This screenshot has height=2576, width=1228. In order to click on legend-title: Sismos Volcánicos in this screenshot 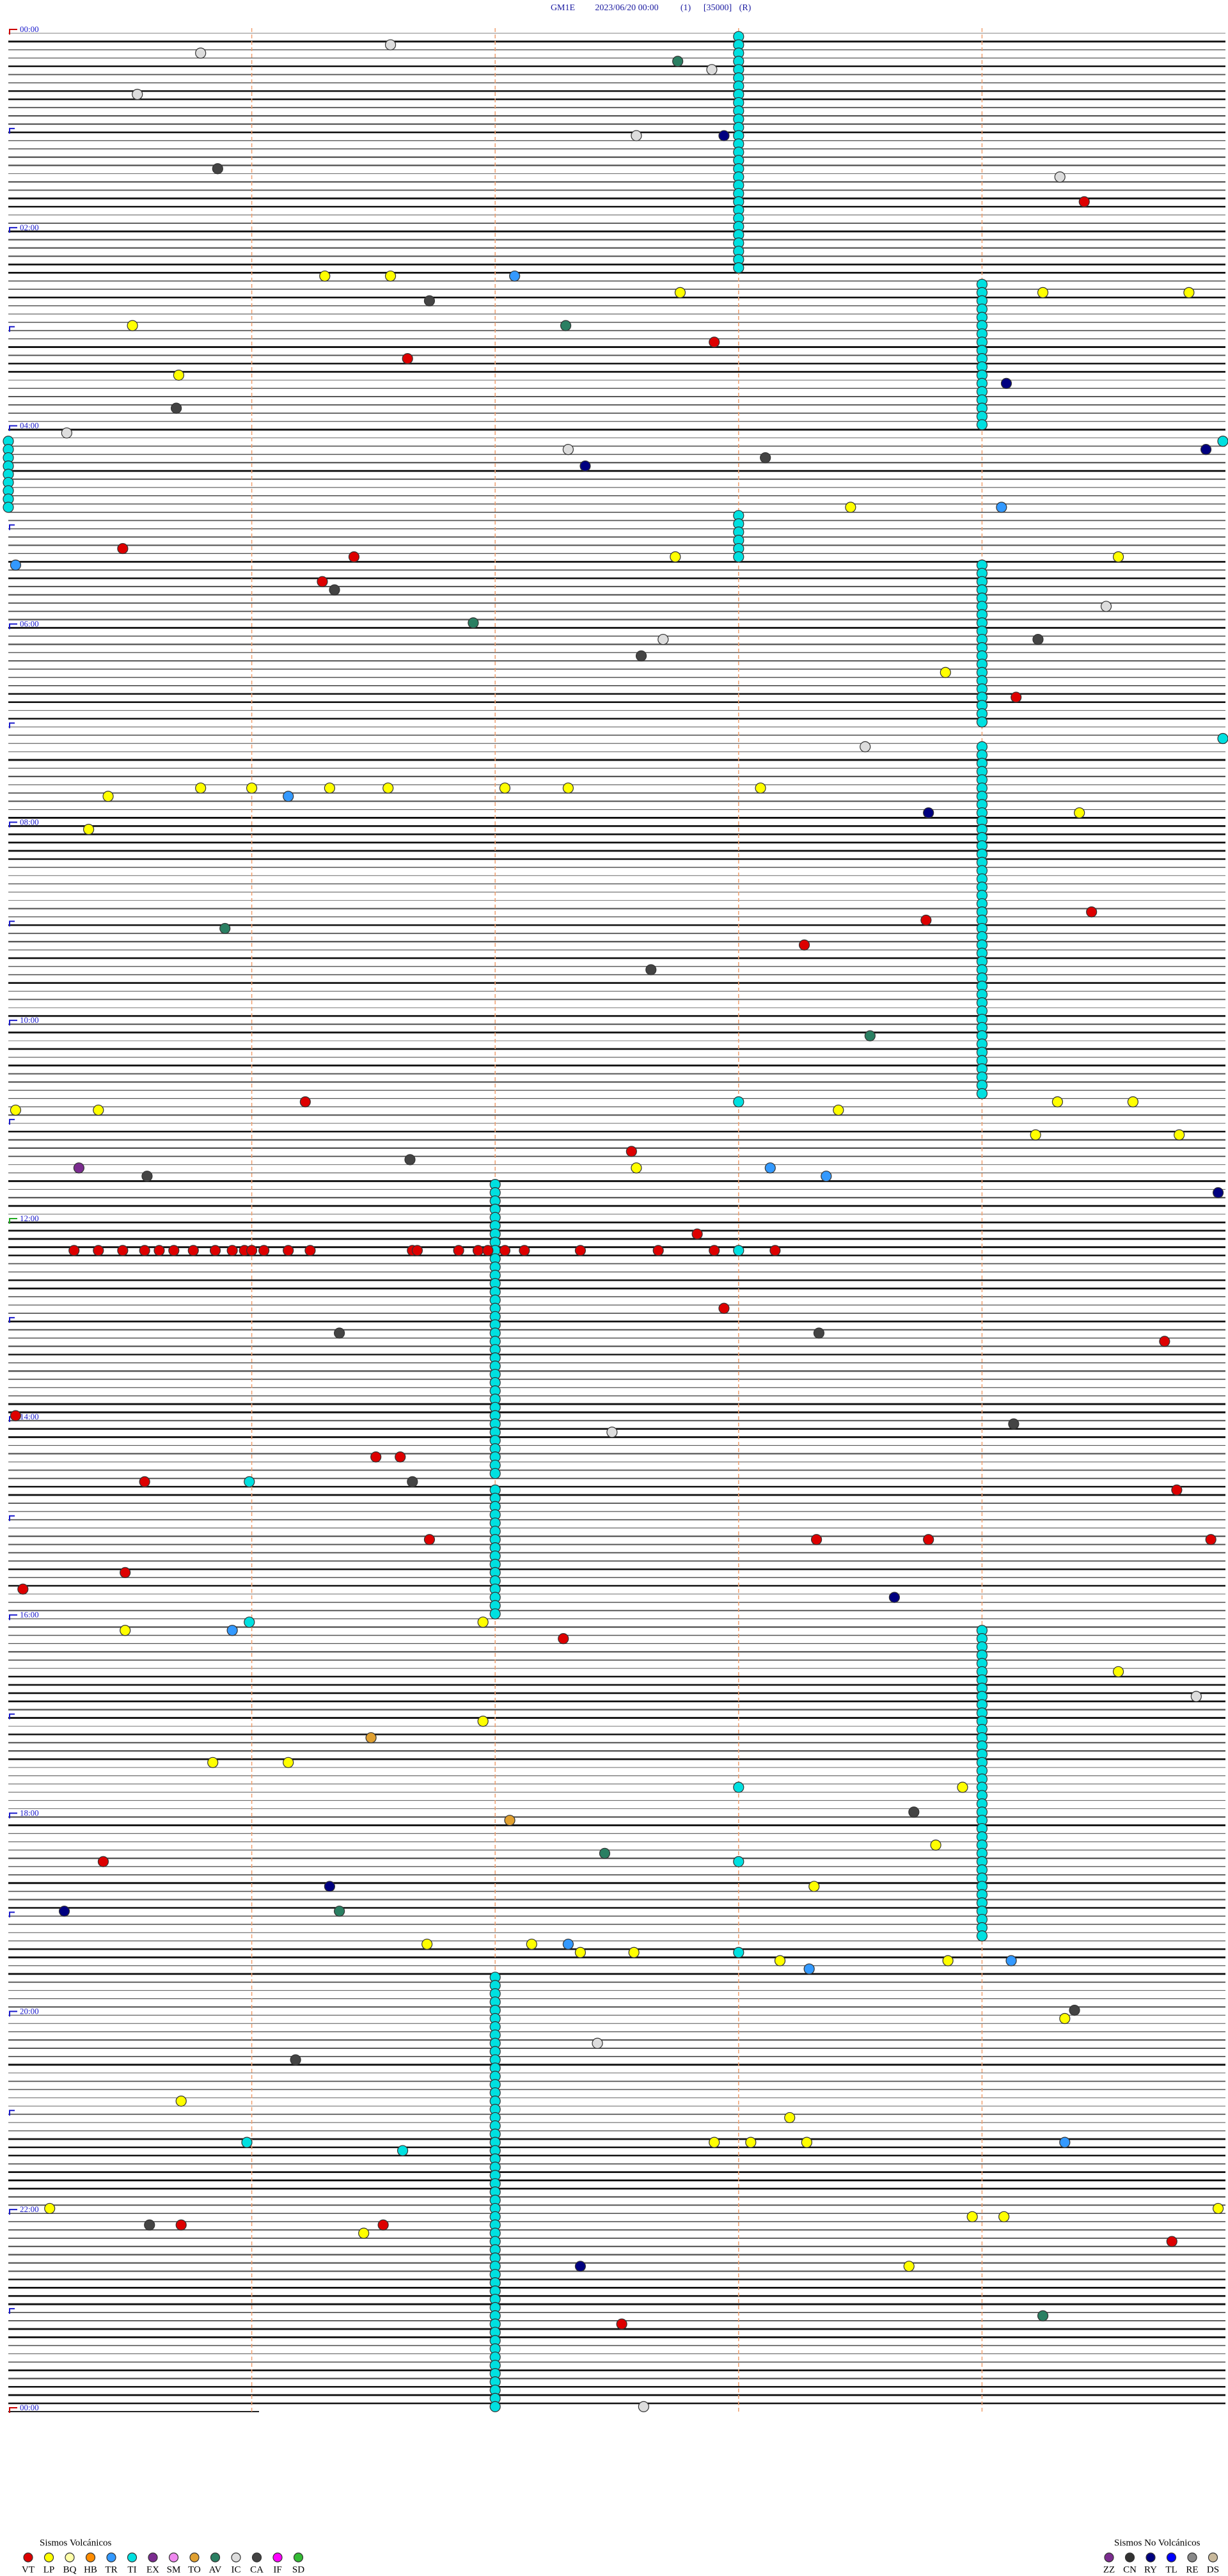, I will do `click(76, 2543)`.